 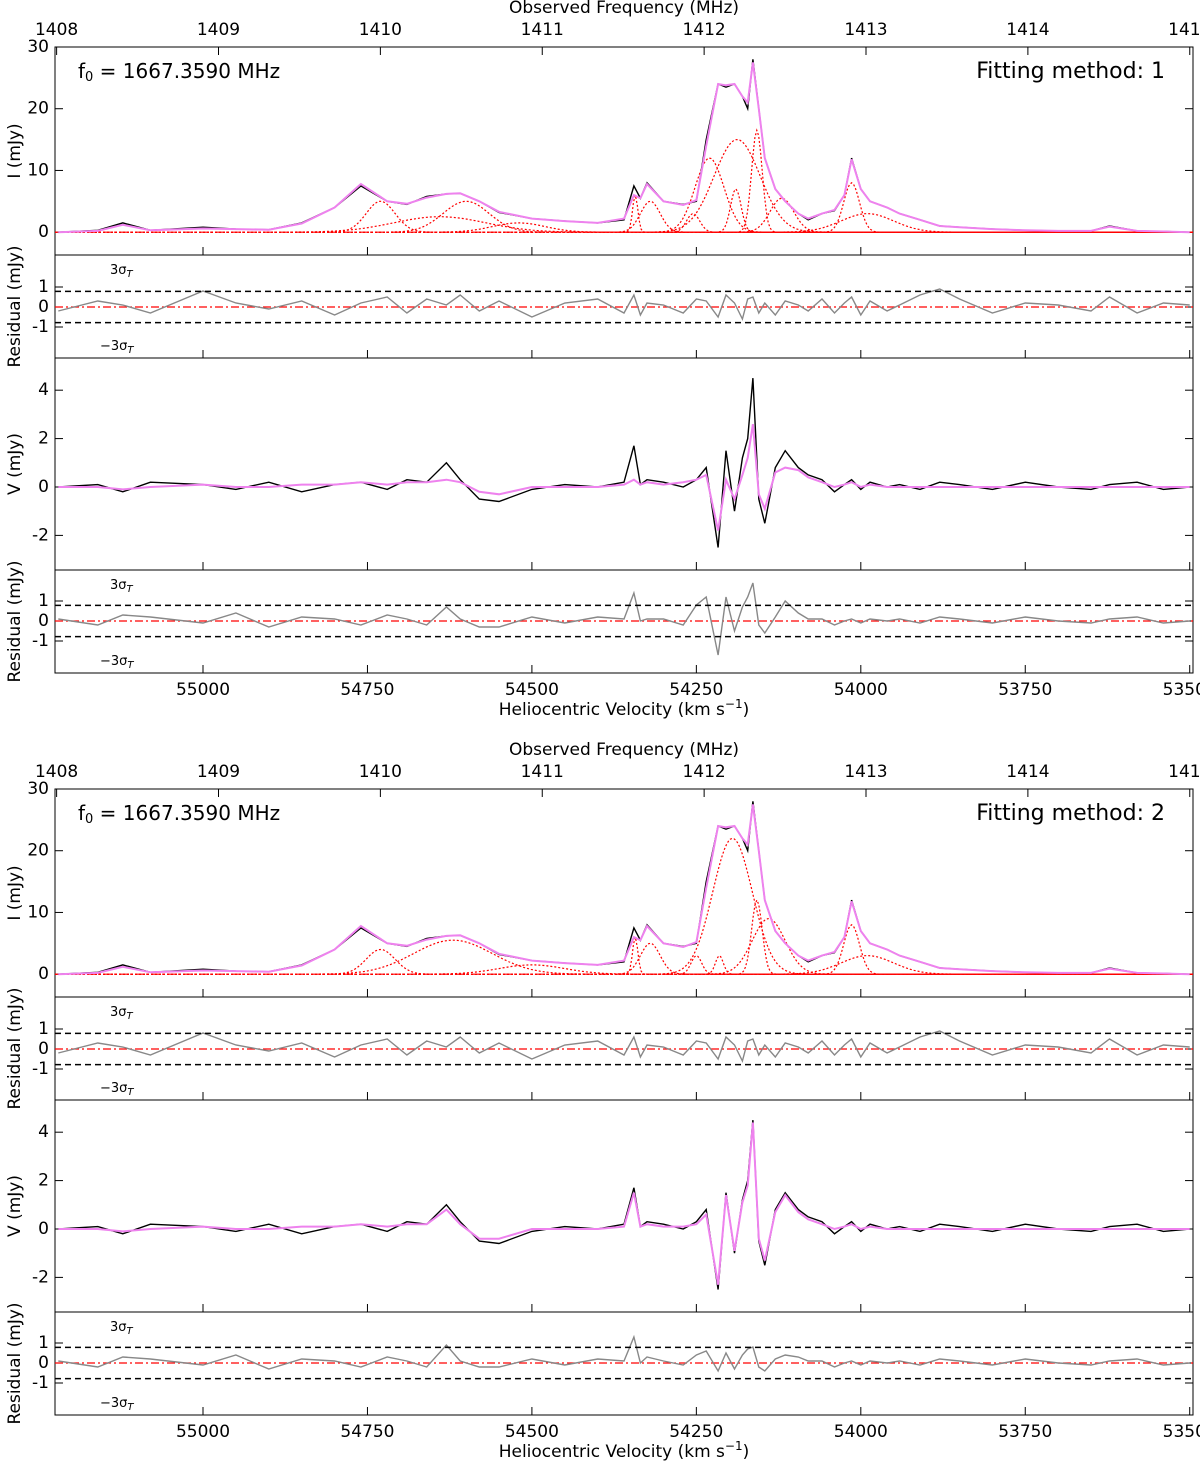 I want to click on f0-sub: 0, so click(x=89, y=77).